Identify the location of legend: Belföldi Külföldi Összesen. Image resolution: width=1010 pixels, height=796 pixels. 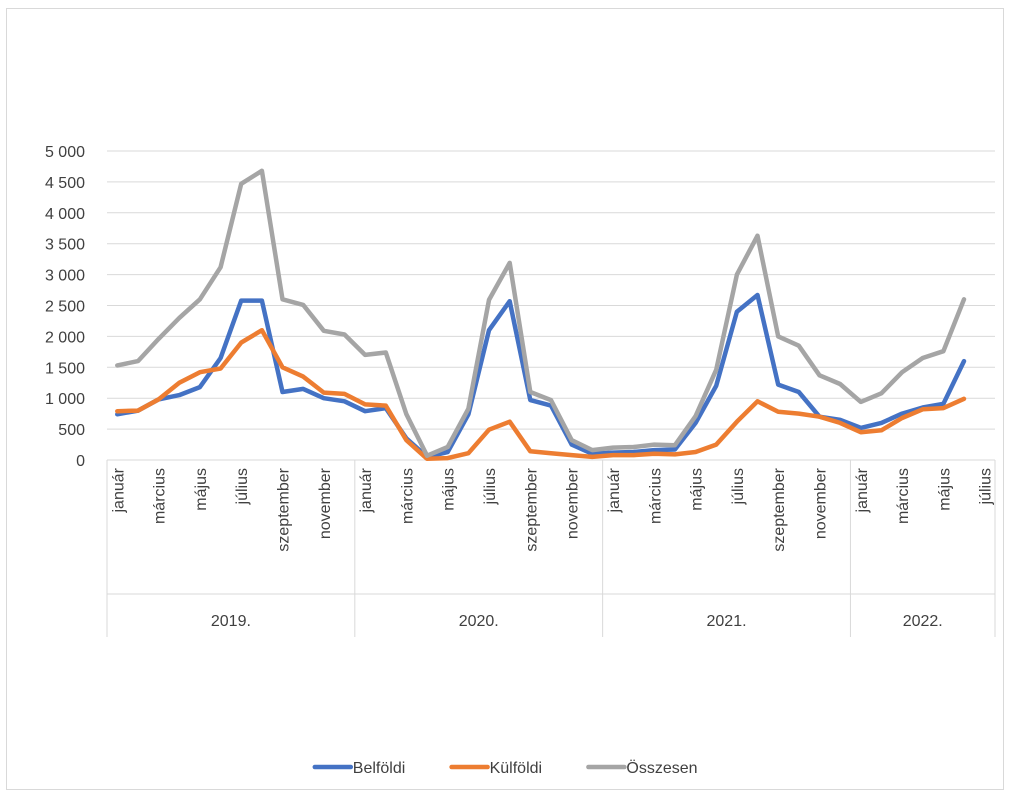
(505, 768).